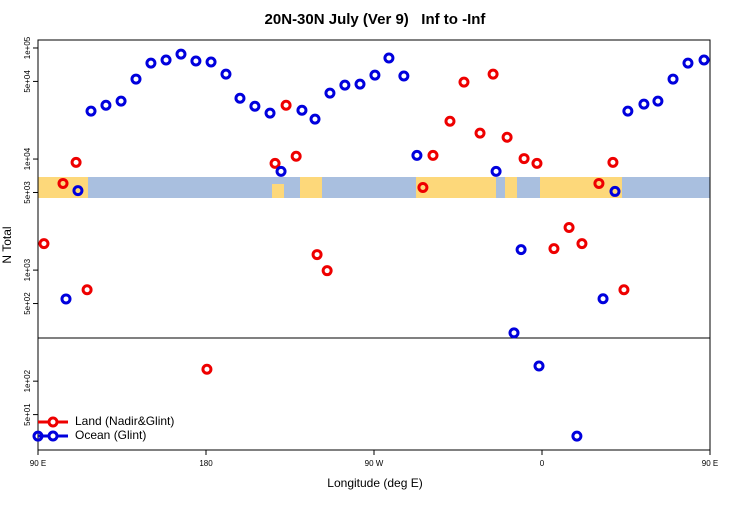  I want to click on x-tick-label: 90 W, so click(374, 463).